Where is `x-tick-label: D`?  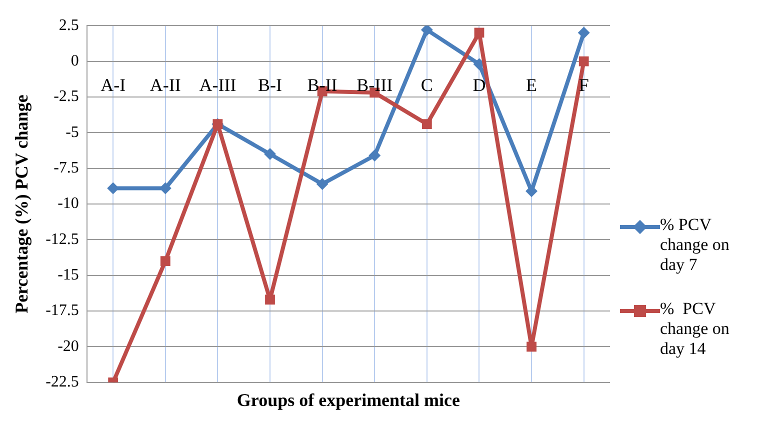 x-tick-label: D is located at coordinates (479, 85).